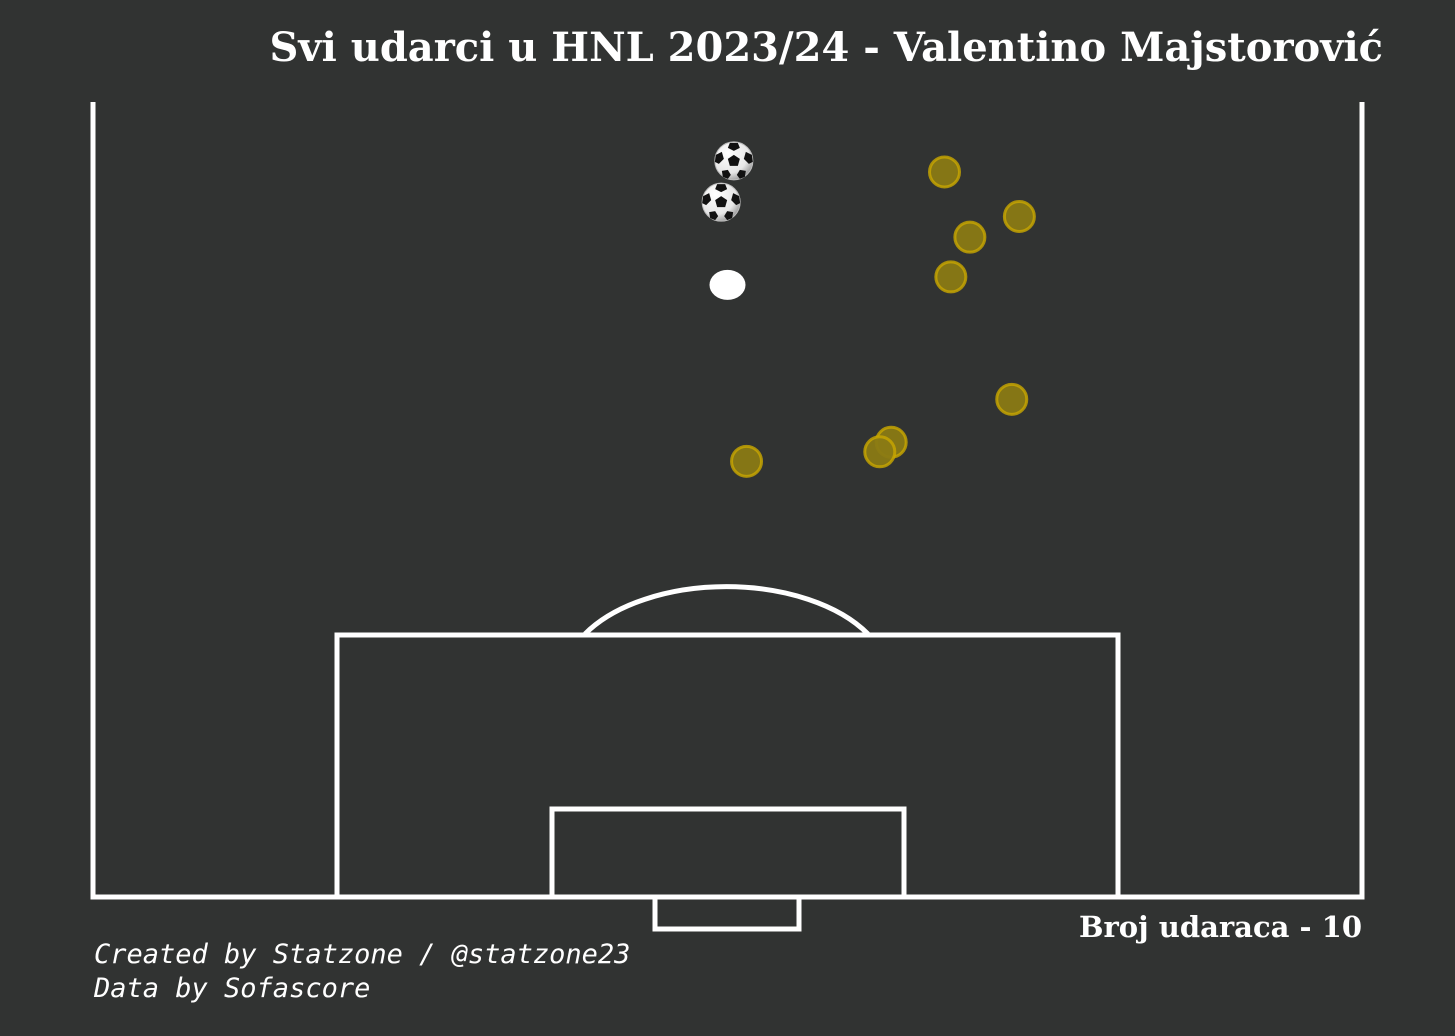 The image size is (1455, 1036). I want to click on penalty-arc, so click(726, 610).